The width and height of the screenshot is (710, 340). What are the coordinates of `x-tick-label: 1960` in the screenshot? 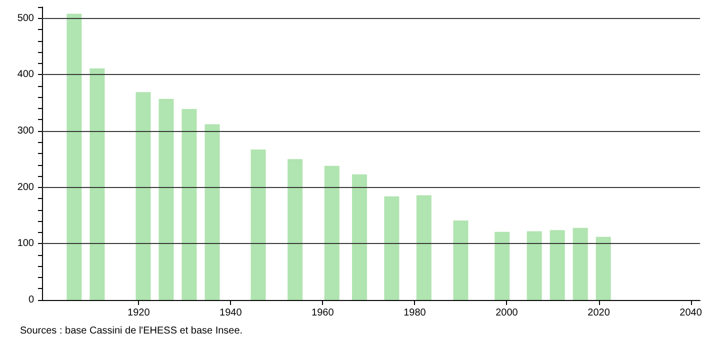 It's located at (323, 313).